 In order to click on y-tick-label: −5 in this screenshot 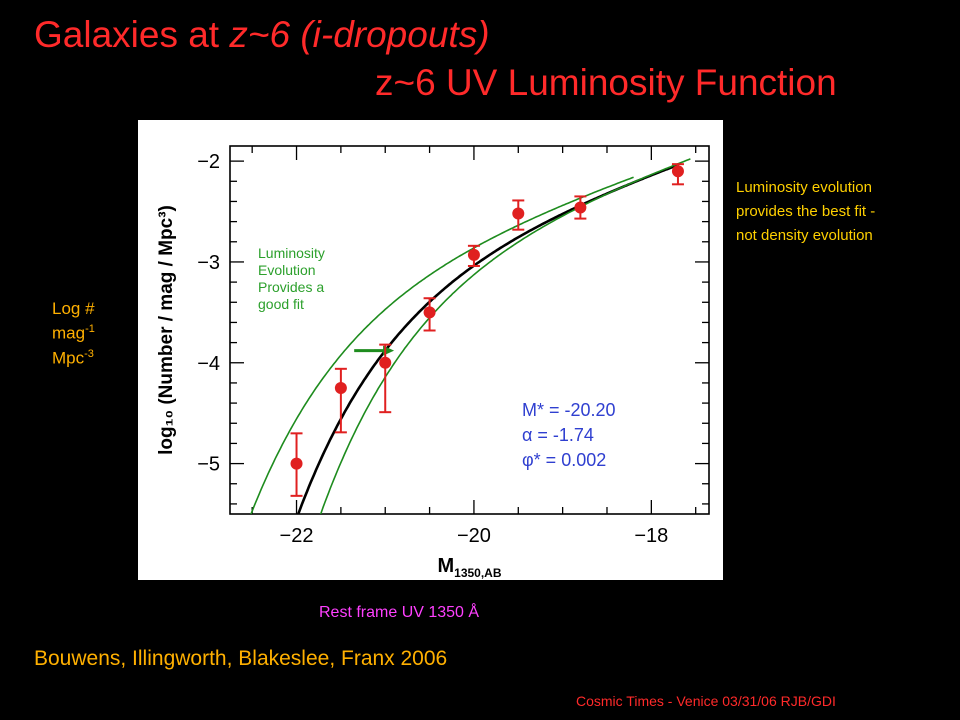, I will do `click(208, 465)`.